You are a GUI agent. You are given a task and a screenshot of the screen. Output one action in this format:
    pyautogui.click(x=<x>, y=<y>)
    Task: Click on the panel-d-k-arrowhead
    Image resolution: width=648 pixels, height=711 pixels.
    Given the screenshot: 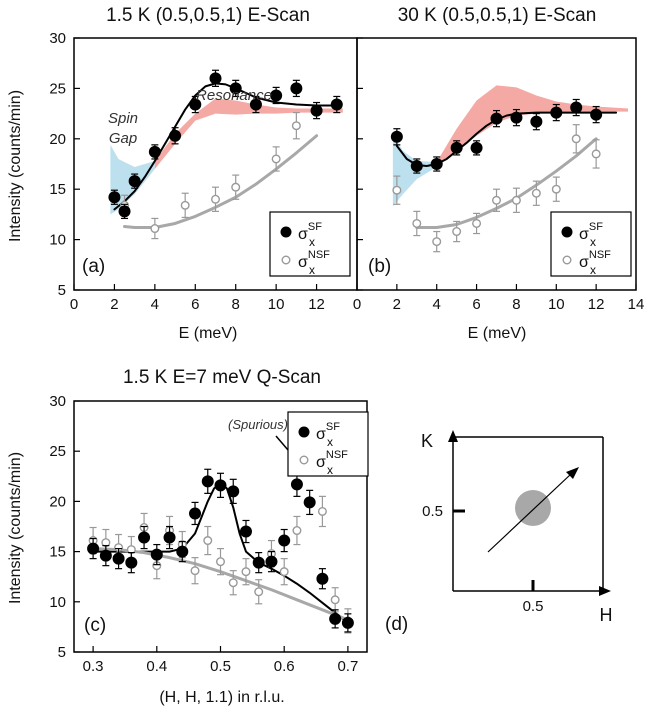 What is the action you would take?
    pyautogui.click(x=453, y=436)
    